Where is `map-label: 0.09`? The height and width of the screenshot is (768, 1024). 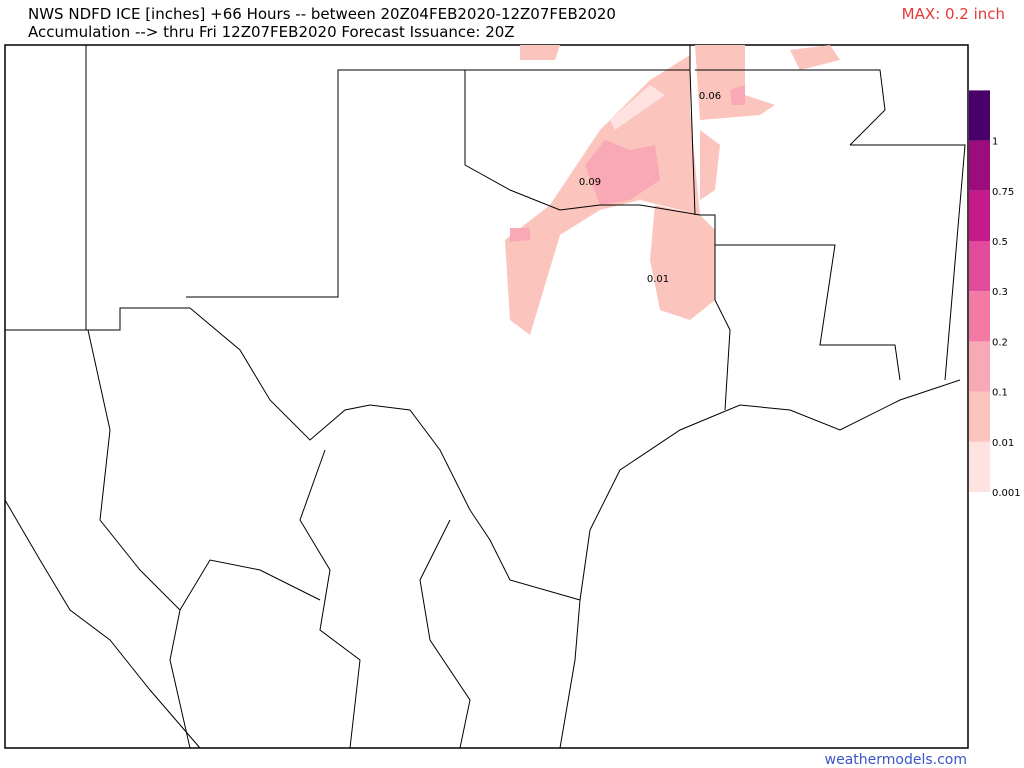
map-label: 0.09 is located at coordinates (590, 182).